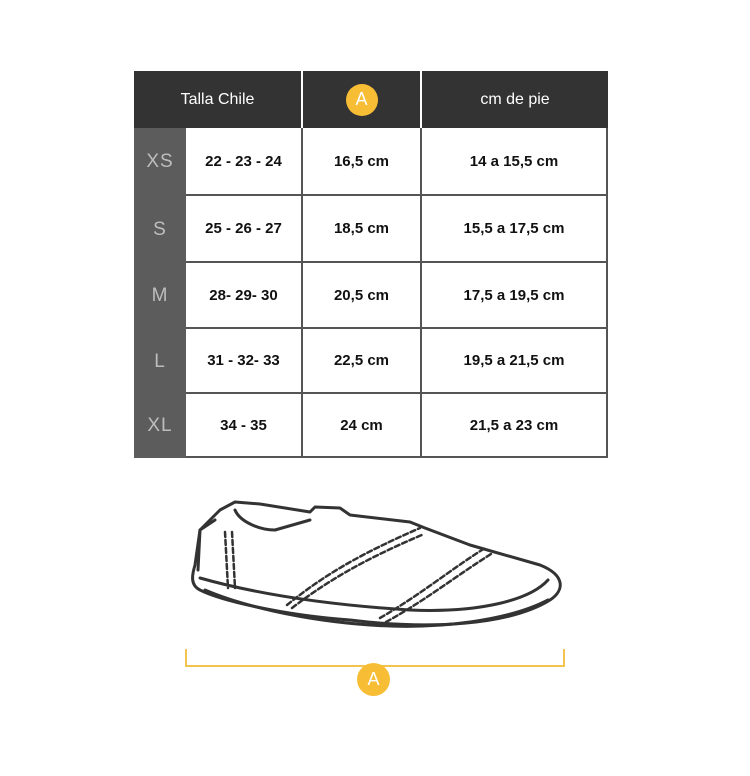 This screenshot has height=776, width=750. I want to click on table-row: S 25 - 26 - 27 18,5 cm 15,5 a 17,5 cm, so click(371, 229).